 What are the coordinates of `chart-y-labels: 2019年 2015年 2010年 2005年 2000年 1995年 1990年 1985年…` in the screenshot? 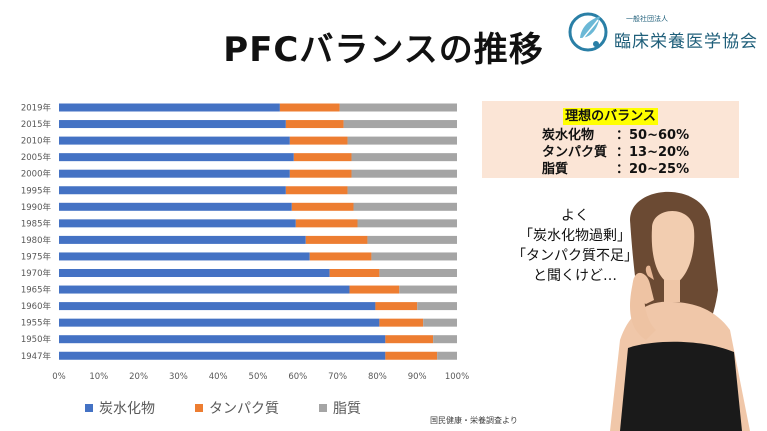 It's located at (36, 232).